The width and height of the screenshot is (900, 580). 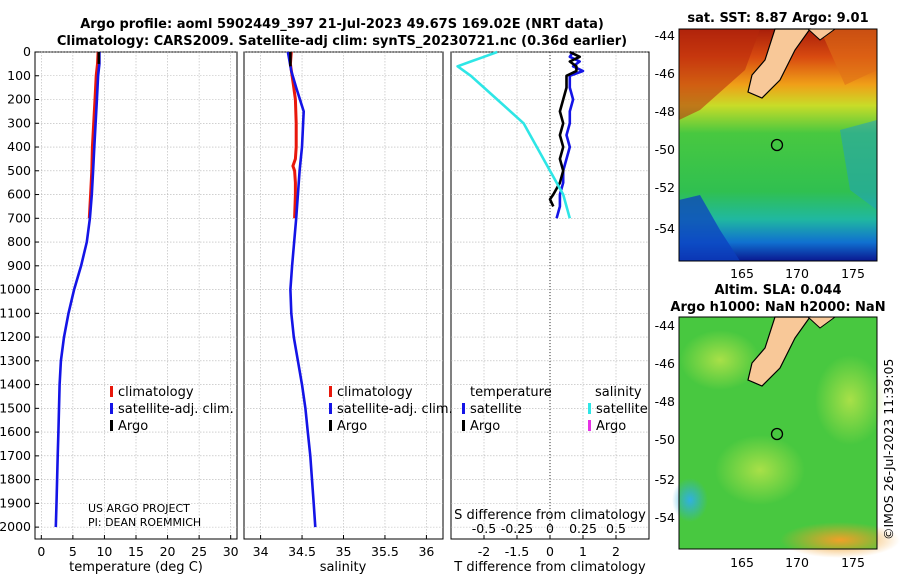 What do you see at coordinates (15, 431) in the screenshot?
I see `y-tick-label: 1600` at bounding box center [15, 431].